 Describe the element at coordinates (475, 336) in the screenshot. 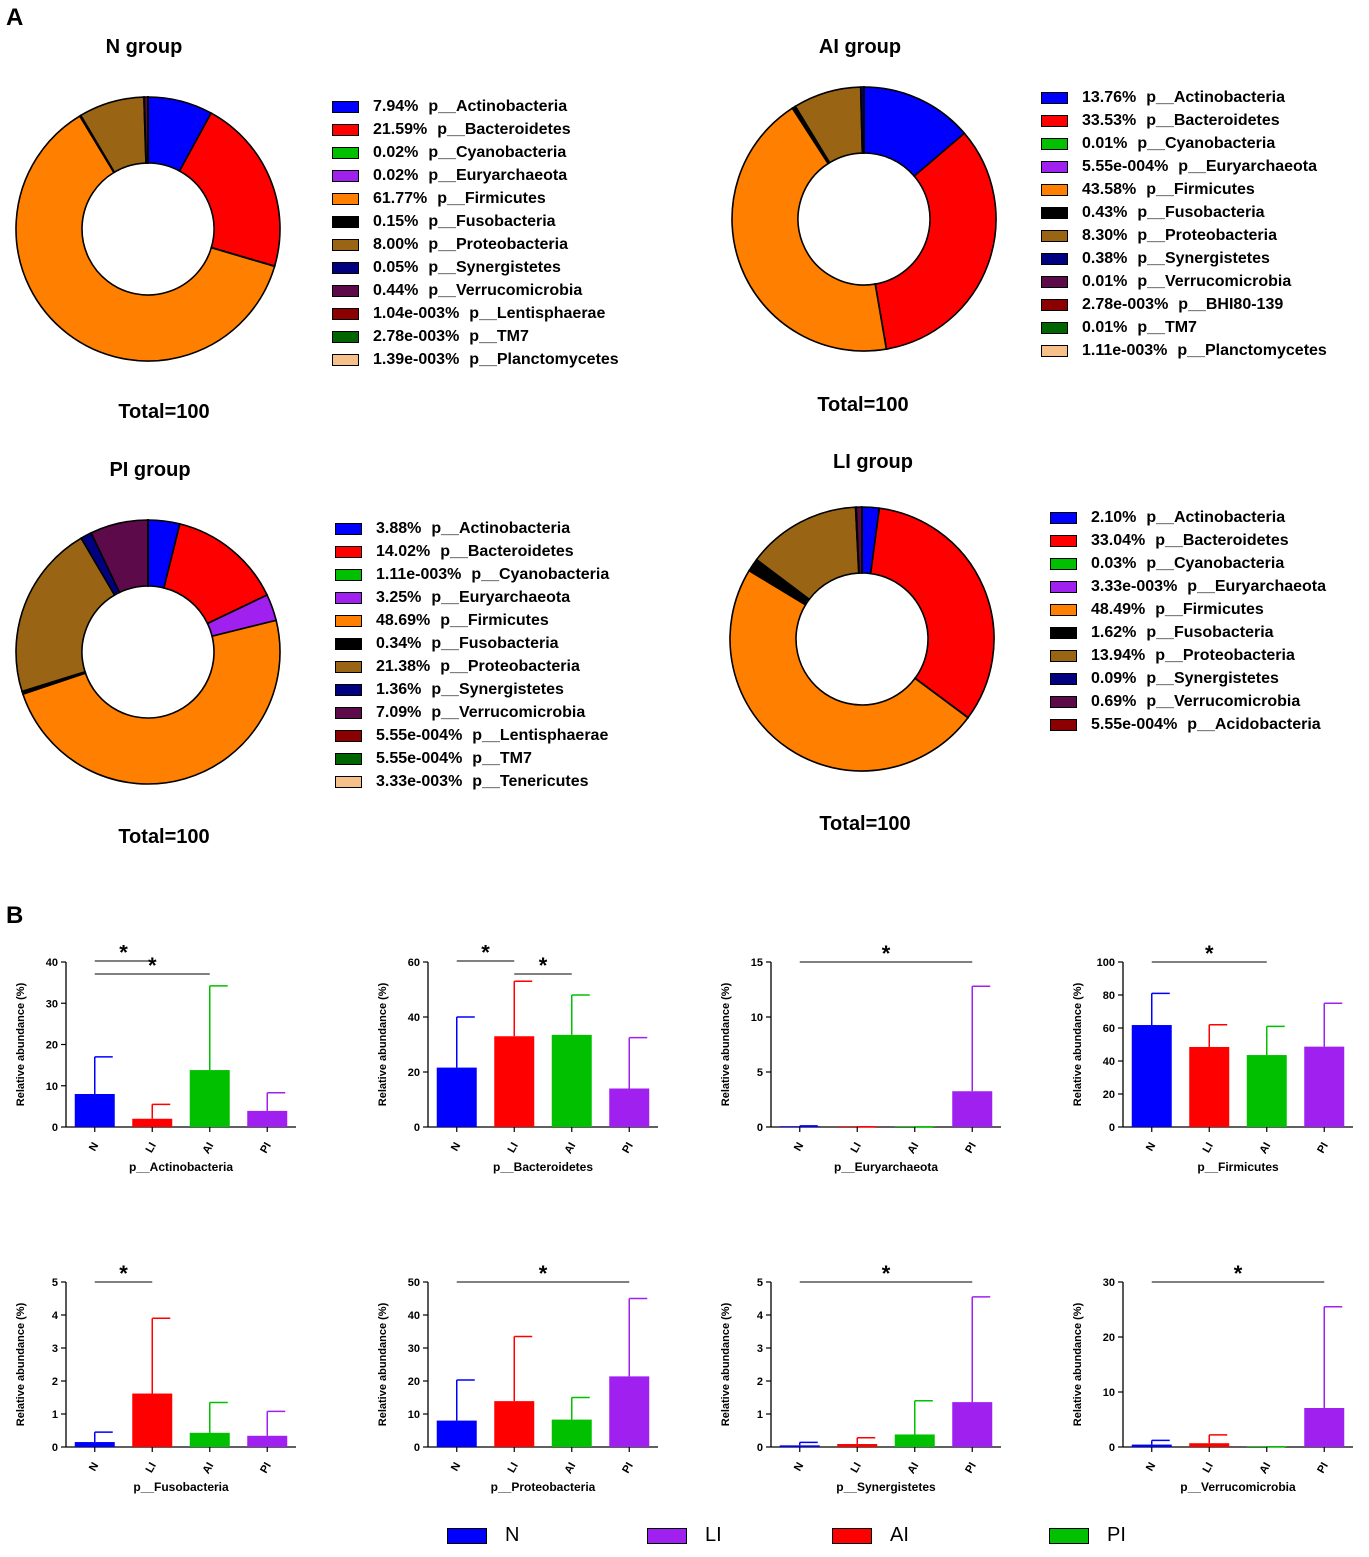

I see `legend-item-p-tm7: 2.78e-003% p__TM7` at that location.